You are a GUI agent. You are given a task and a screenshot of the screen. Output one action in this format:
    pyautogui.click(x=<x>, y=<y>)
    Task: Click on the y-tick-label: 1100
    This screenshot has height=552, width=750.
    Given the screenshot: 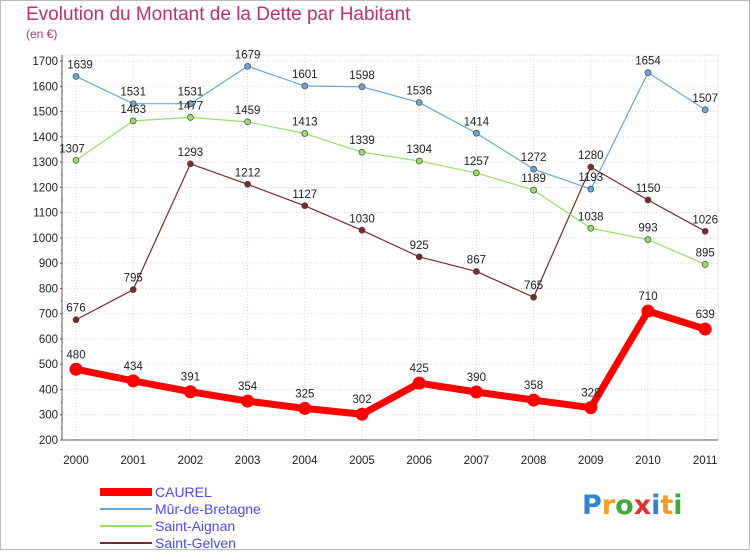 What is the action you would take?
    pyautogui.click(x=45, y=214)
    